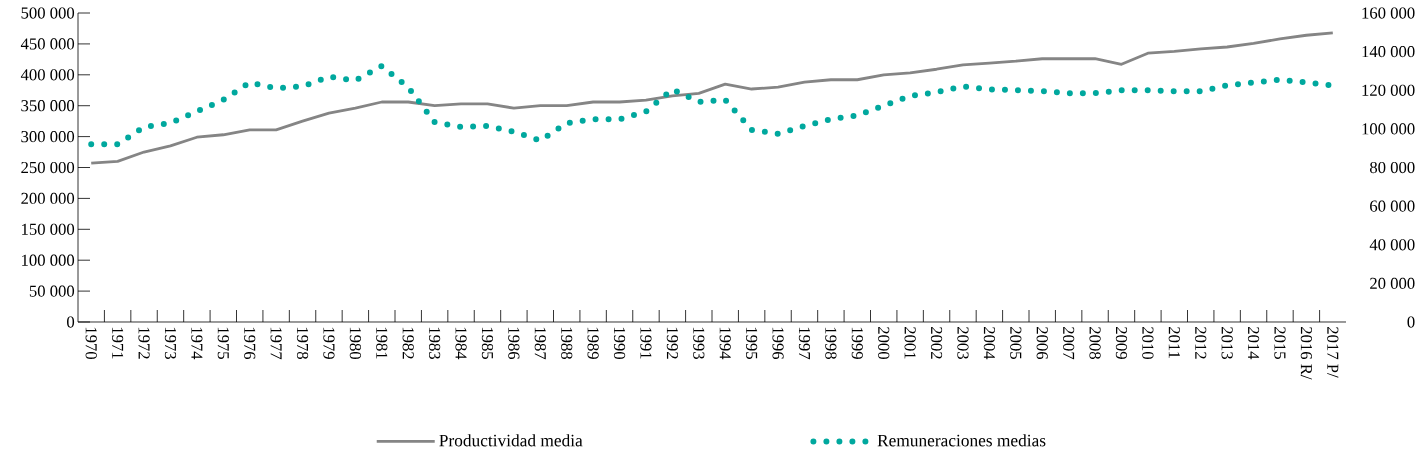 The height and width of the screenshot is (450, 1427). I want to click on x-tick-label: 1989, so click(593, 343).